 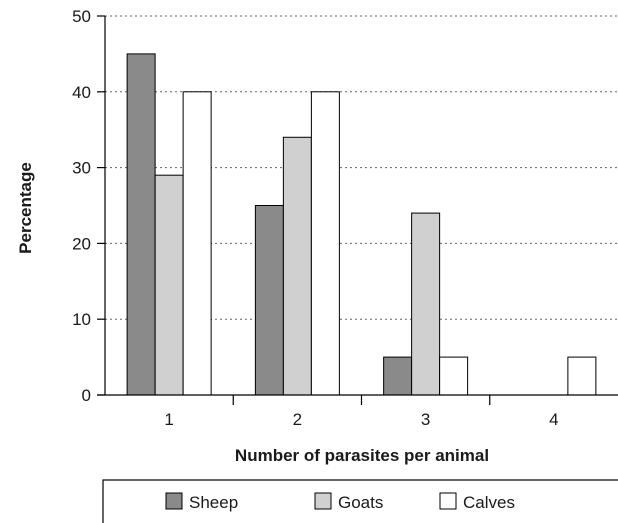 What do you see at coordinates (174, 501) in the screenshot?
I see `legend-swatch-sheep` at bounding box center [174, 501].